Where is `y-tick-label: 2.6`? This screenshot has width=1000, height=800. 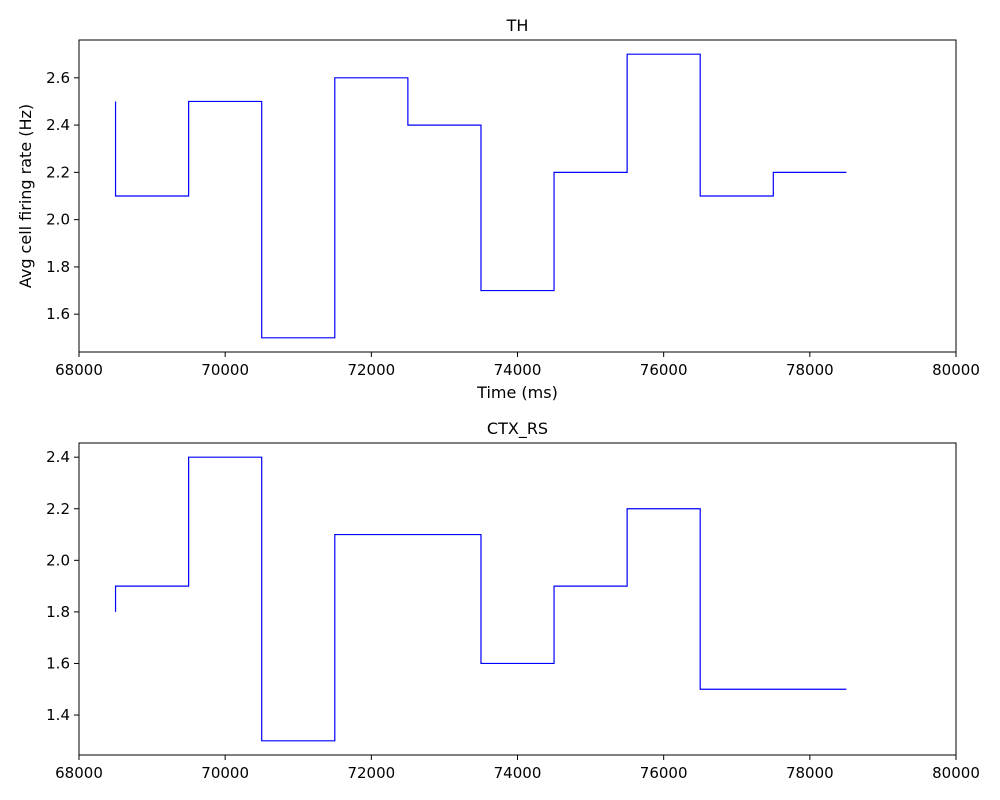
y-tick-label: 2.6 is located at coordinates (58, 78).